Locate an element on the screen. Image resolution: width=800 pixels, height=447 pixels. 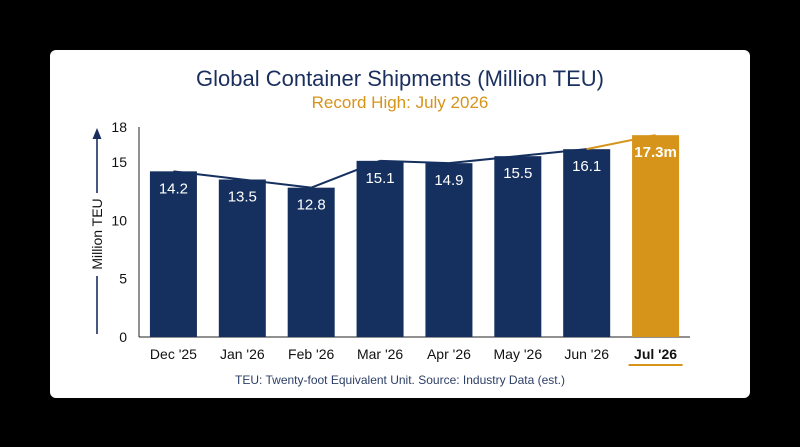
chart-subtitle: Record High: July 2026 is located at coordinates (400, 102).